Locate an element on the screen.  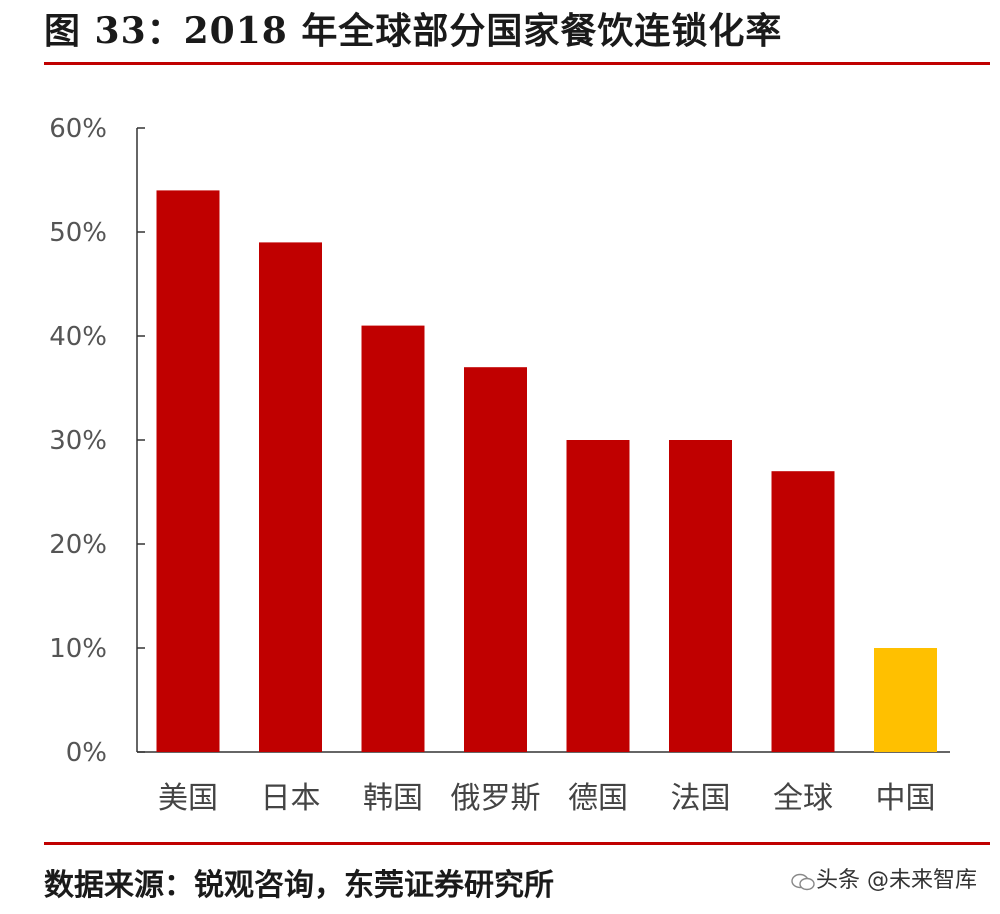
x-tick-label: 韩国 is located at coordinates (393, 798).